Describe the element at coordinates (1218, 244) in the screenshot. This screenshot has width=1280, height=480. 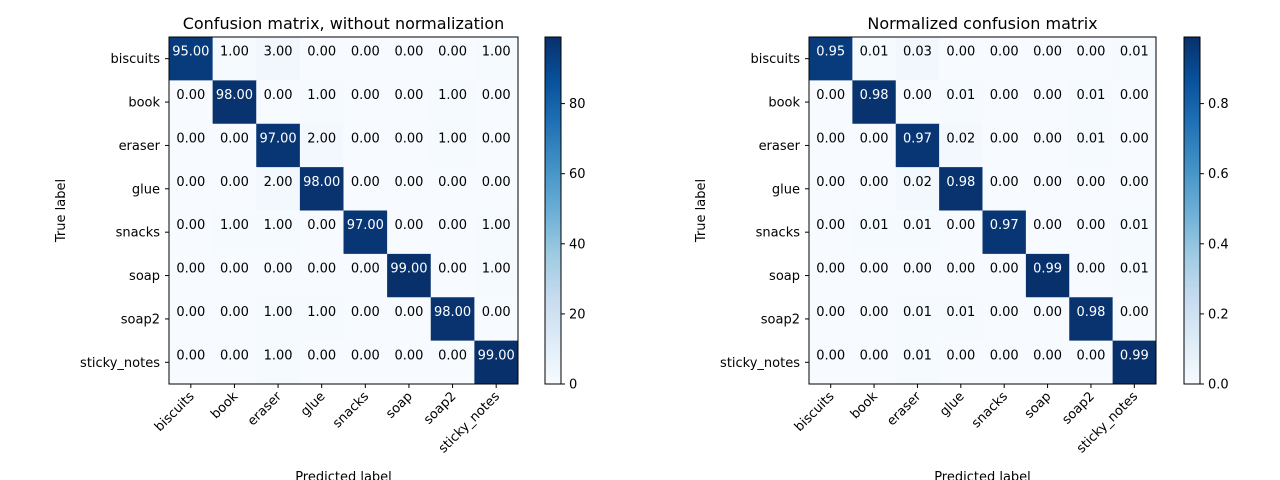
I see `colorbar-tick-label: 0.4` at that location.